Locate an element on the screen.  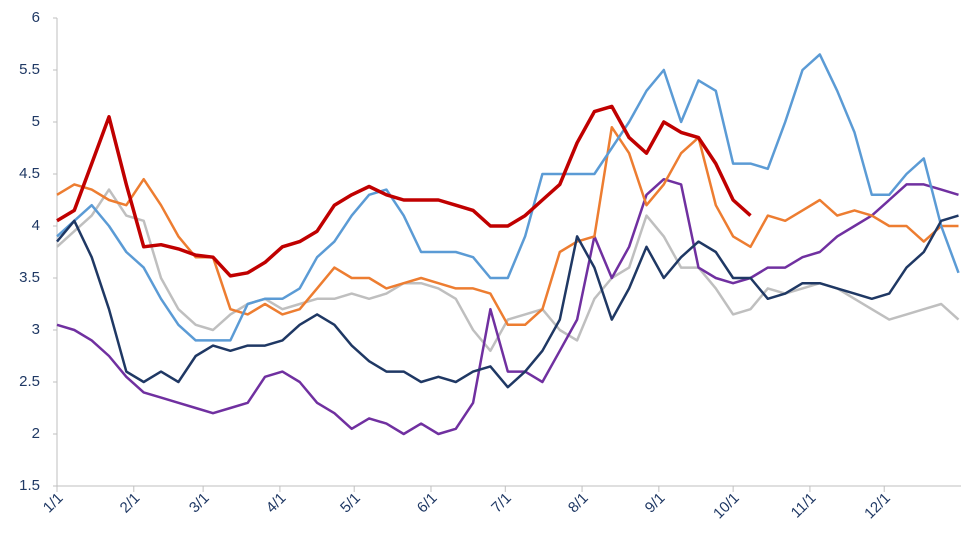
y-tick-label: 4 is located at coordinates (36, 225).